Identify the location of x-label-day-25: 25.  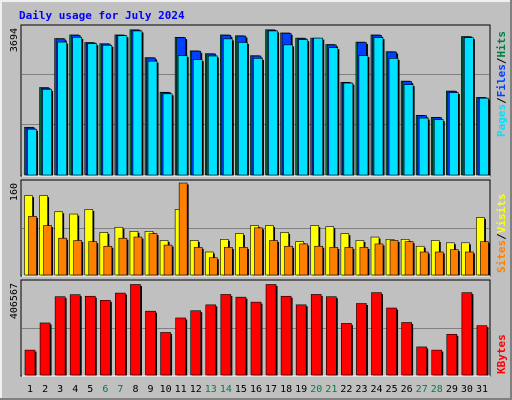
(392, 389).